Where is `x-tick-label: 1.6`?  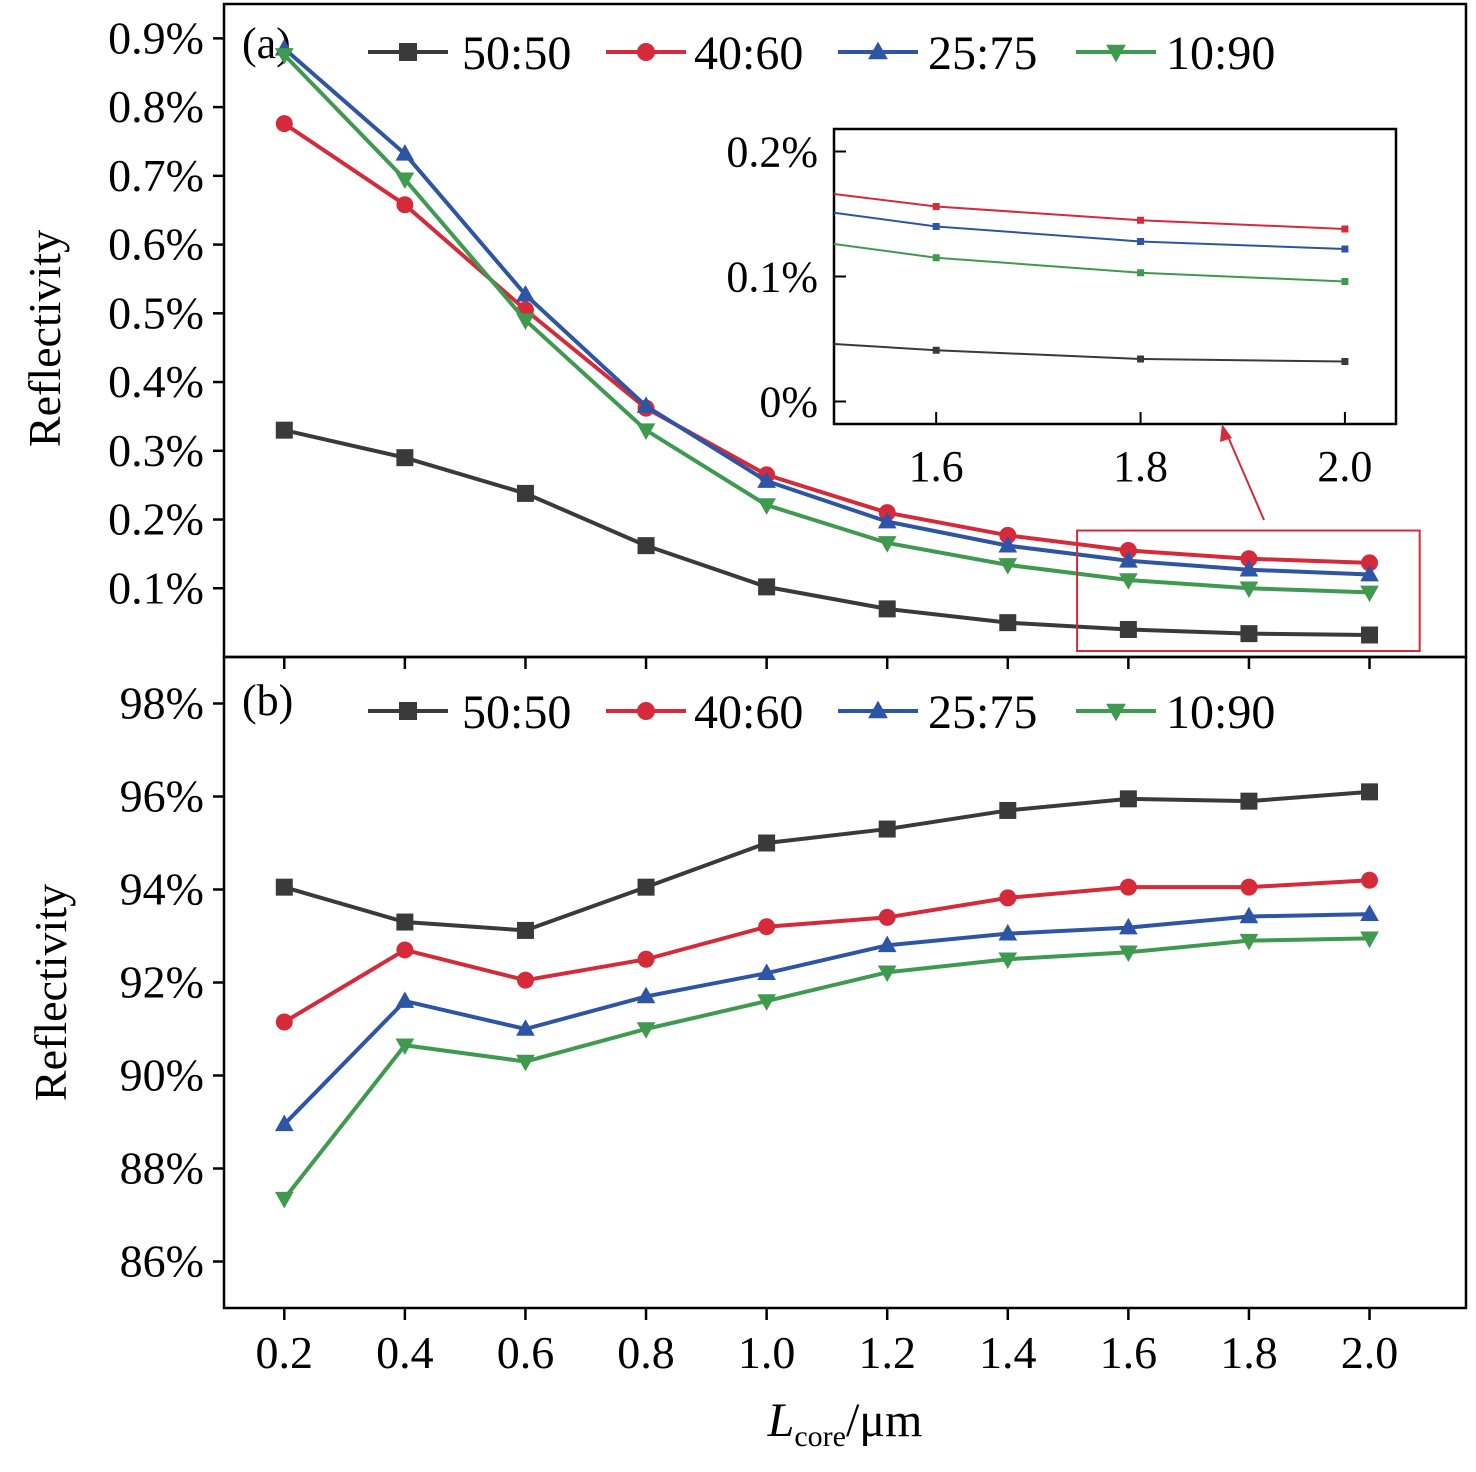 x-tick-label: 1.6 is located at coordinates (1129, 1352).